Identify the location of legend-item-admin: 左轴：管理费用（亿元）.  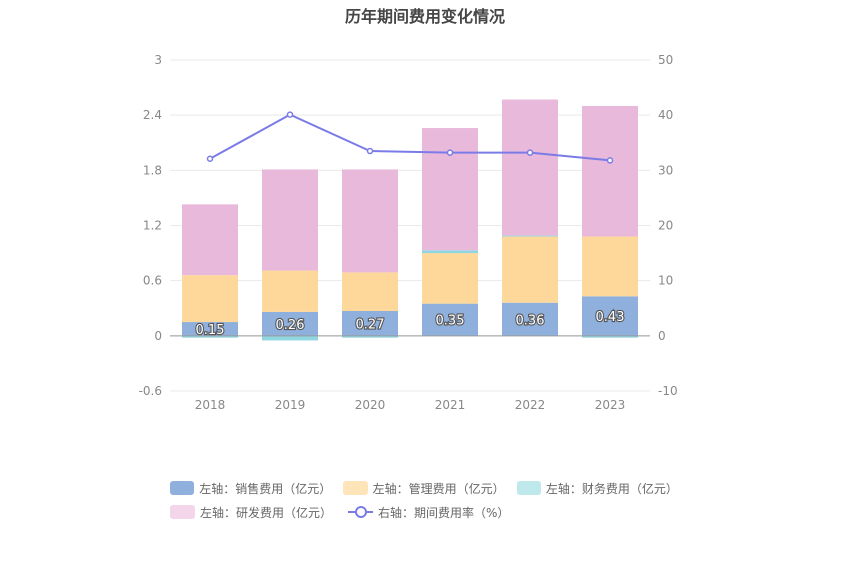
(424, 488).